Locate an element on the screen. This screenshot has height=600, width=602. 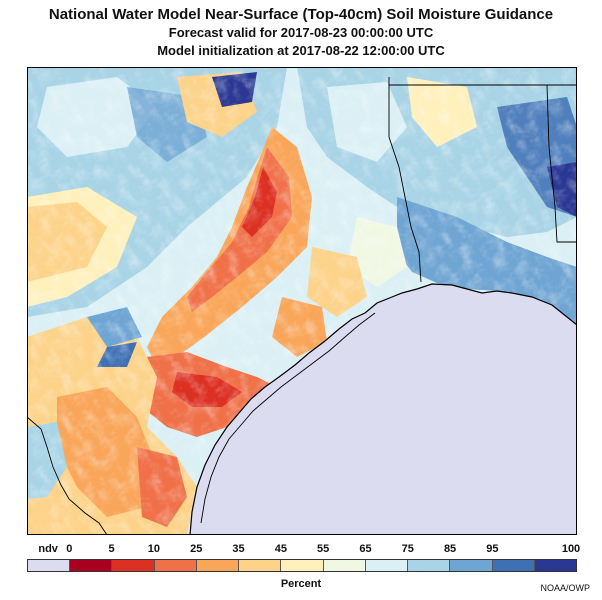
rio-grande-border is located at coordinates (67, 475).